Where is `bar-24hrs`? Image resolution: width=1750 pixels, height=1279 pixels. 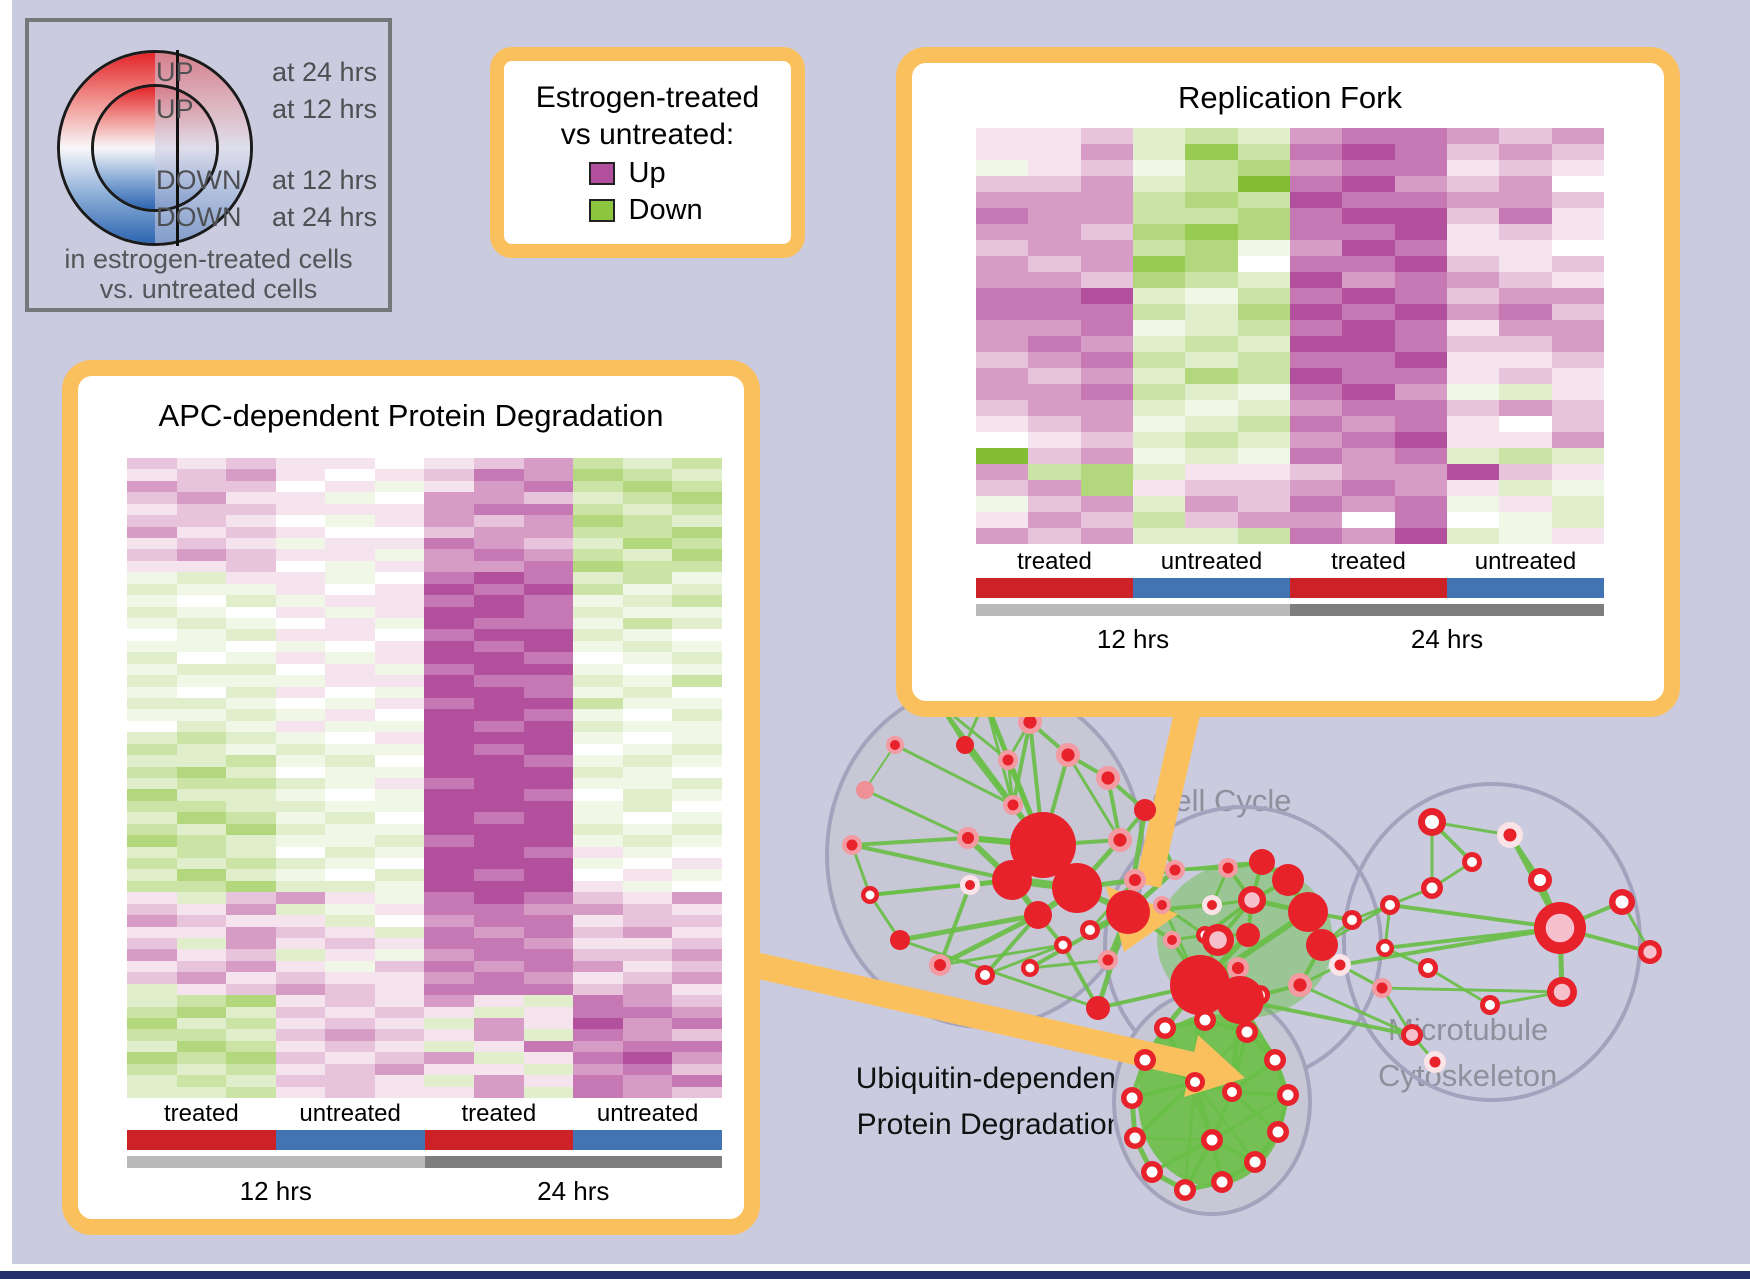
bar-24hrs is located at coordinates (1447, 610).